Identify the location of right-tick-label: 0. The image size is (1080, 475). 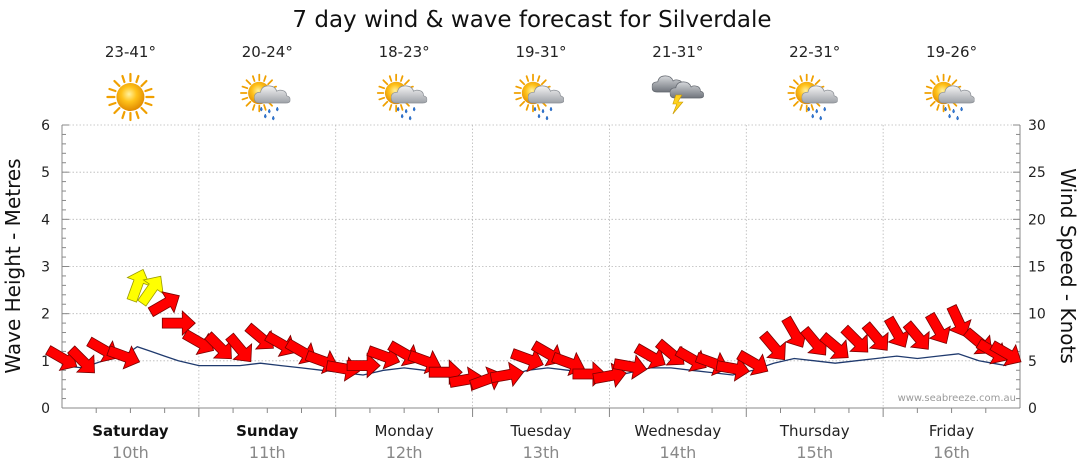
(1032, 409).